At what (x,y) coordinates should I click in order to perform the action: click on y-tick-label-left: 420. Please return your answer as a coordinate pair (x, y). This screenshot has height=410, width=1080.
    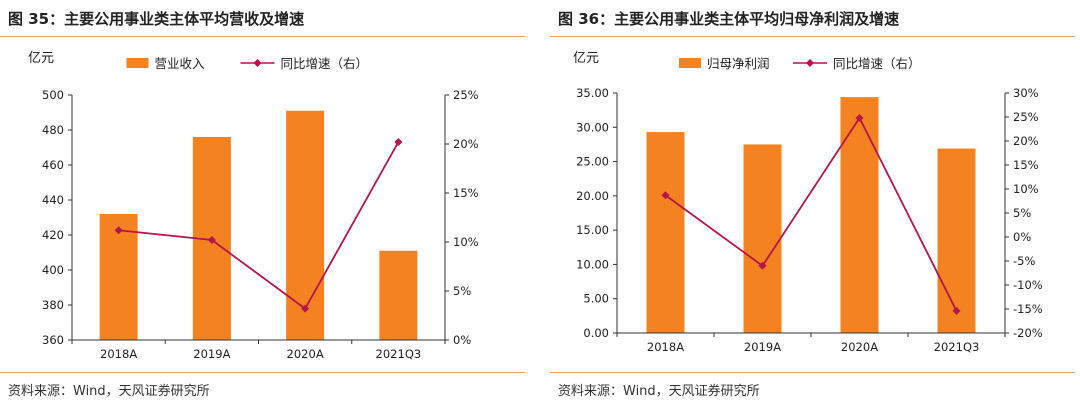
    Looking at the image, I should click on (53, 235).